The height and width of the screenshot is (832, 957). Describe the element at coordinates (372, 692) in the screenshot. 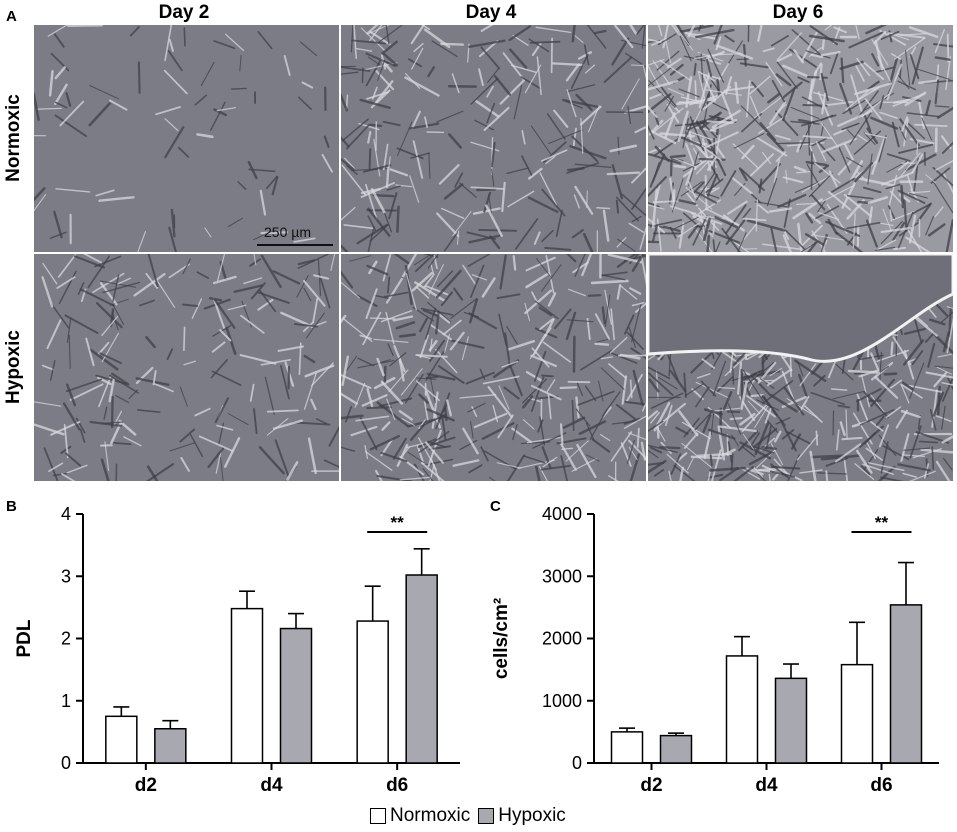

I see `chart-b-bar-normoxic-d6` at that location.